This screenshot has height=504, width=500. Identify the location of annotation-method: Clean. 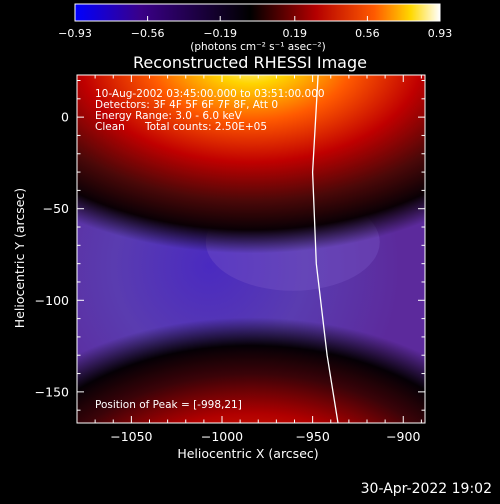
(110, 127).